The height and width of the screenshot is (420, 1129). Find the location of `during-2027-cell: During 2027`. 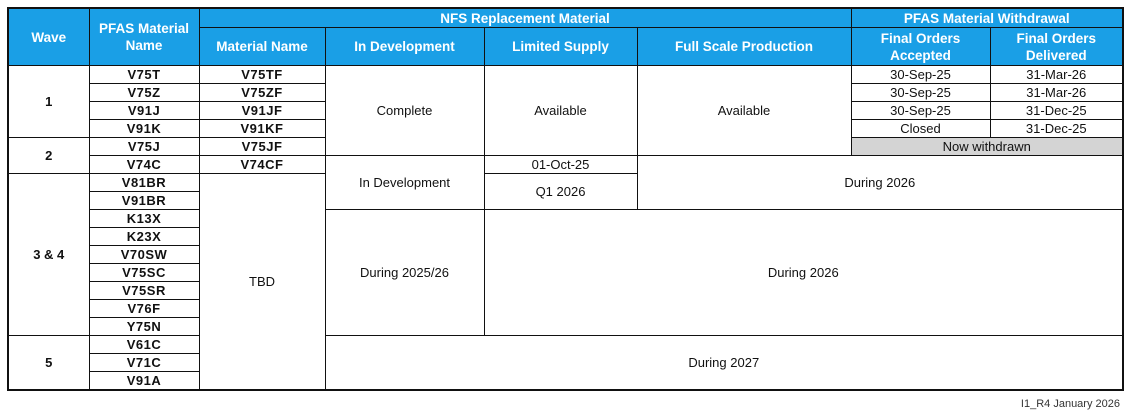

during-2027-cell: During 2027 is located at coordinates (724, 363).